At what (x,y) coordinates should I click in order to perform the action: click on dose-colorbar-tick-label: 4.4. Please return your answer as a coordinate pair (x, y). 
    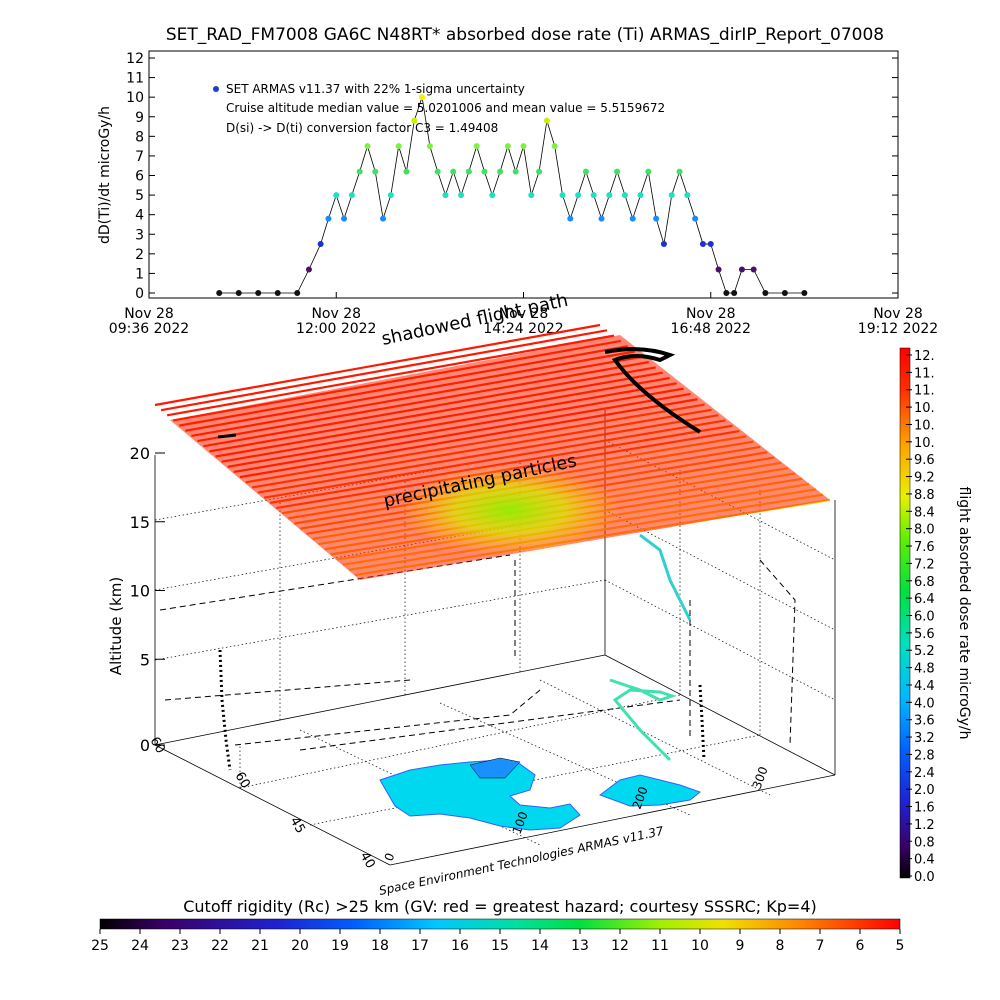
    Looking at the image, I should click on (924, 686).